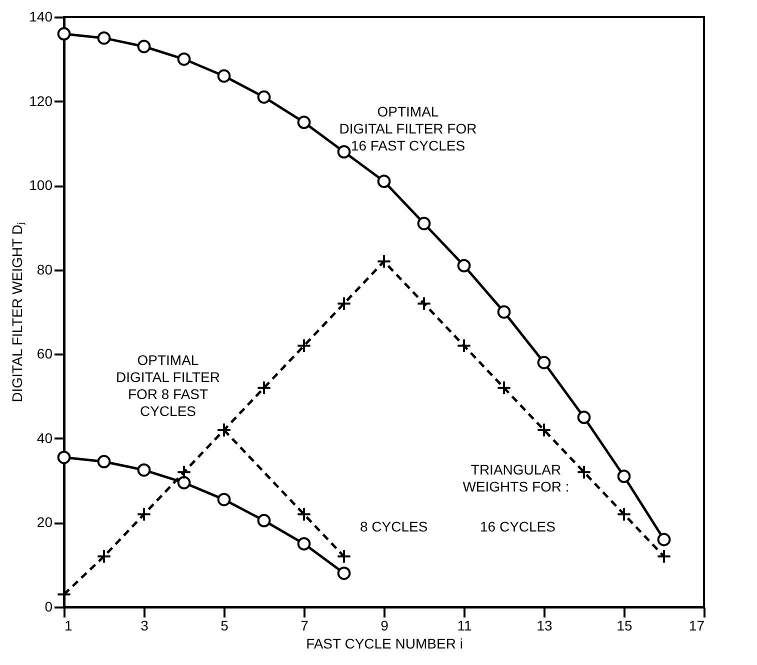 This screenshot has height=665, width=757. I want to click on y-tick-label: 80, so click(44, 269).